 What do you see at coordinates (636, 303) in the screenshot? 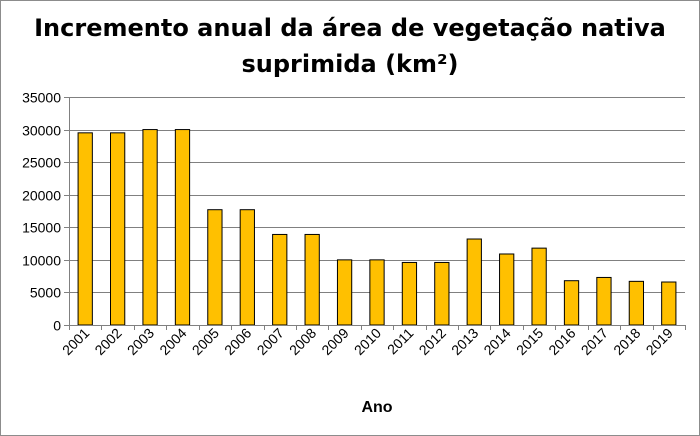
I see `bar-2018` at bounding box center [636, 303].